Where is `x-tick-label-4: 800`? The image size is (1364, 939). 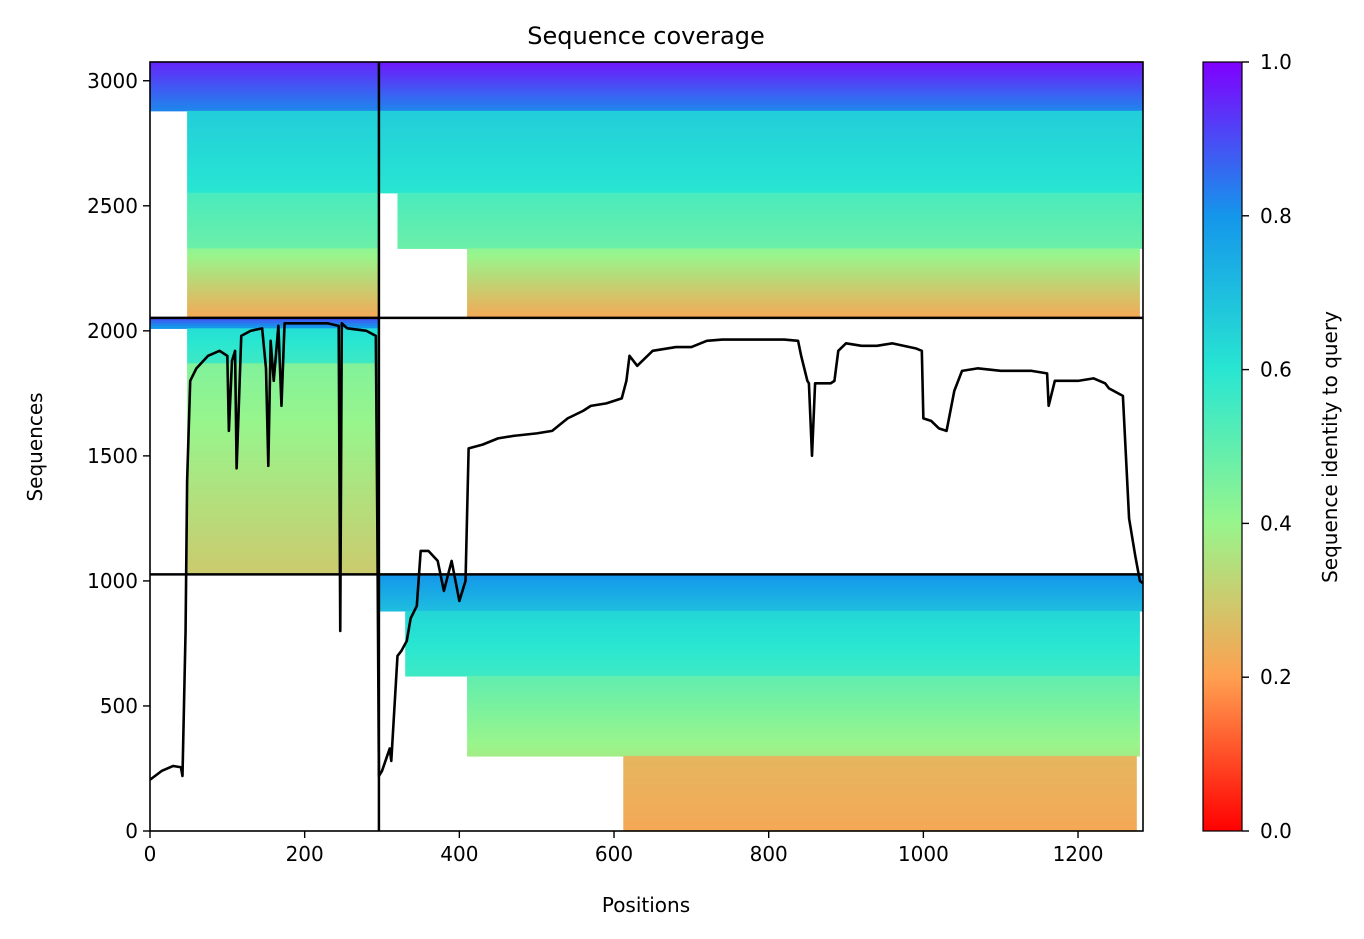
x-tick-label-4: 800 is located at coordinates (769, 854).